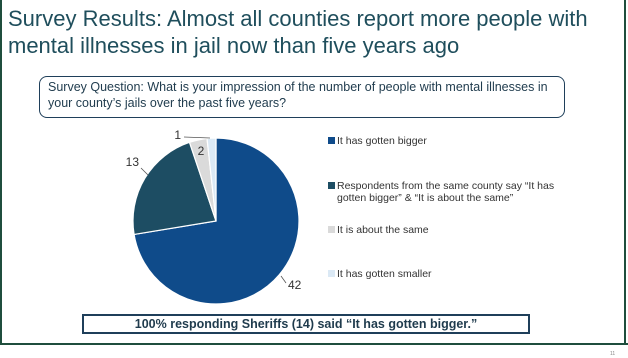 This screenshot has height=358, width=628. Describe the element at coordinates (211, 179) in the screenshot. I see `pie-slice-smaller` at that location.